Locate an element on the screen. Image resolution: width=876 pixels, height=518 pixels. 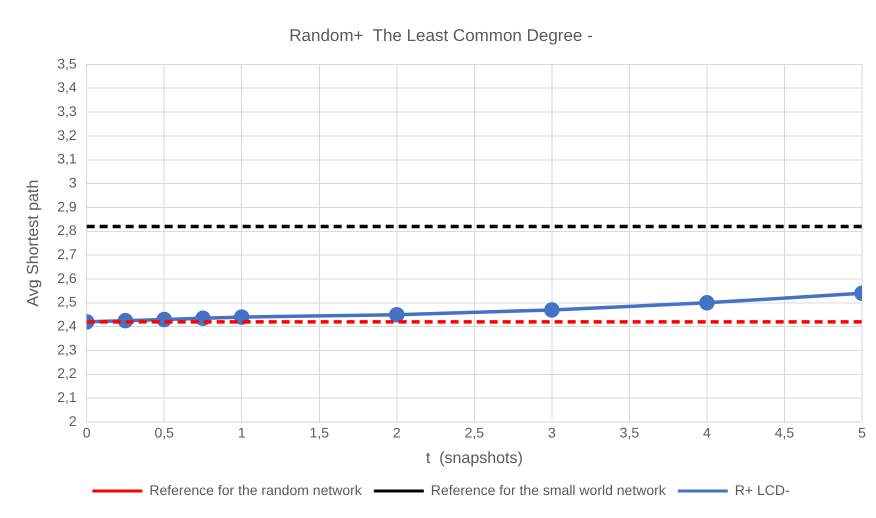
x-tick-label: 4 is located at coordinates (707, 432).